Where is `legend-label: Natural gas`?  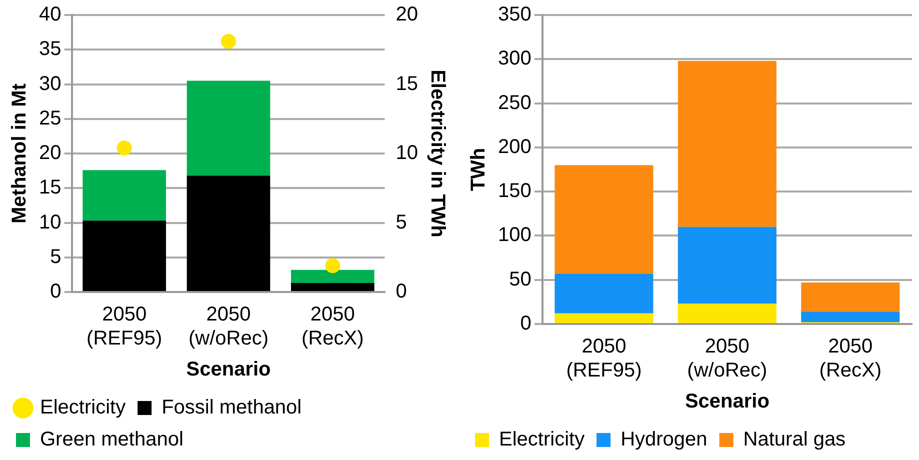 legend-label: Natural gas is located at coordinates (794, 439).